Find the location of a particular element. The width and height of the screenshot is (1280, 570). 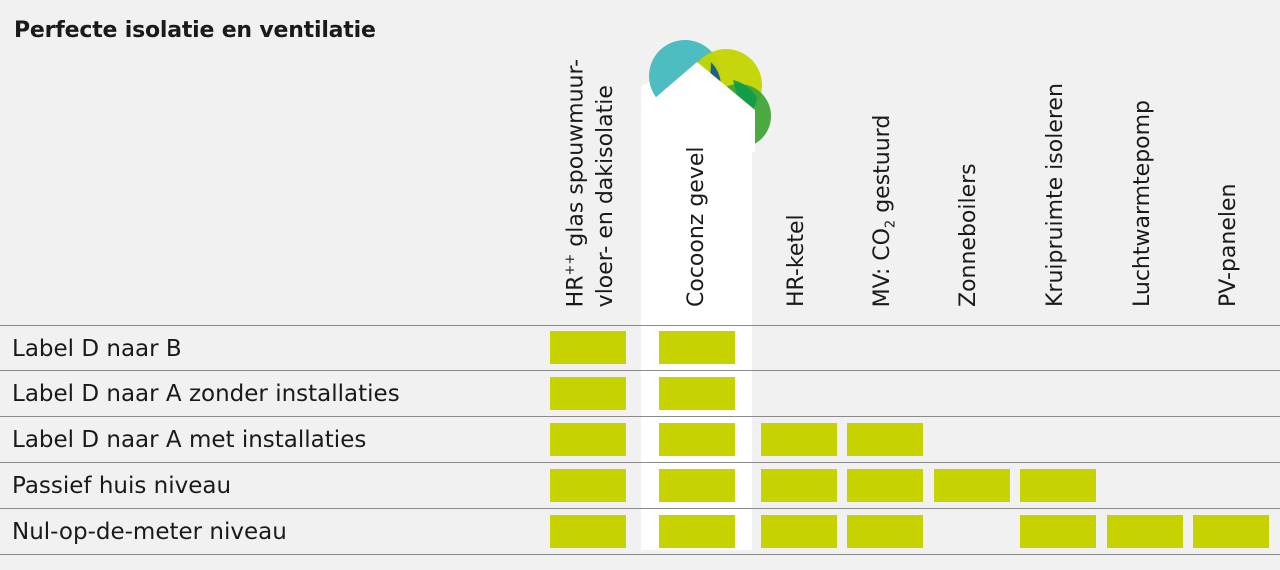

column-header-pv-panelen: PV-panelen is located at coordinates (1228, 245).